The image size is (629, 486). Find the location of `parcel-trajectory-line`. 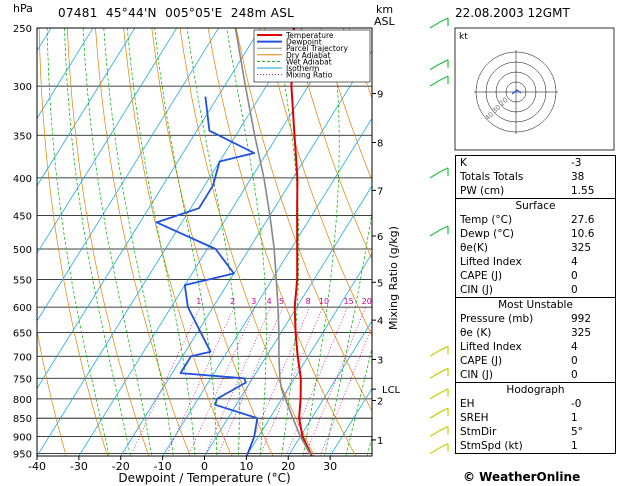

parcel-trajectory-line is located at coordinates (273, 242).